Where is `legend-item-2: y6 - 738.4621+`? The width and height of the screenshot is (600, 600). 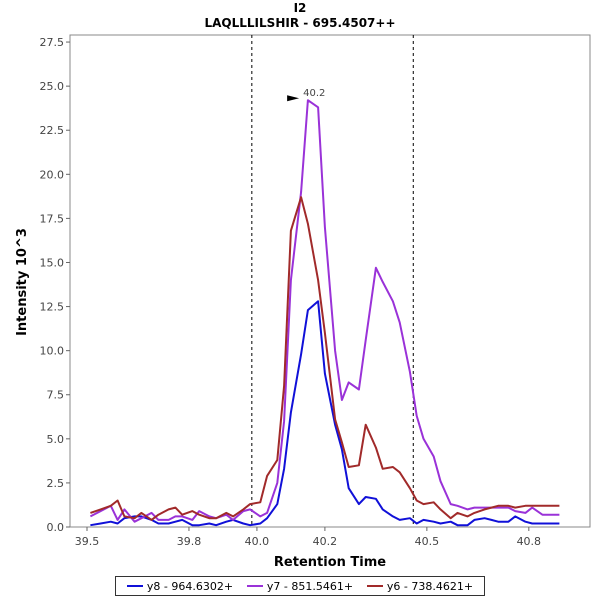 legend-item-2: y6 - 738.4621+ is located at coordinates (420, 586).